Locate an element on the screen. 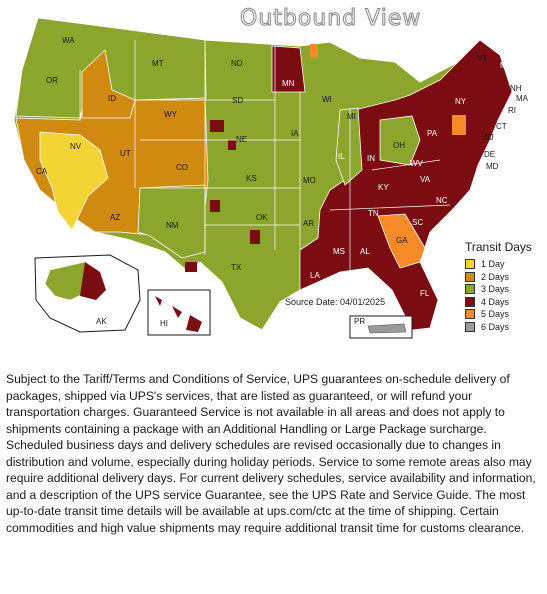 The width and height of the screenshot is (547, 594). state-label-wi: WI is located at coordinates (327, 99).